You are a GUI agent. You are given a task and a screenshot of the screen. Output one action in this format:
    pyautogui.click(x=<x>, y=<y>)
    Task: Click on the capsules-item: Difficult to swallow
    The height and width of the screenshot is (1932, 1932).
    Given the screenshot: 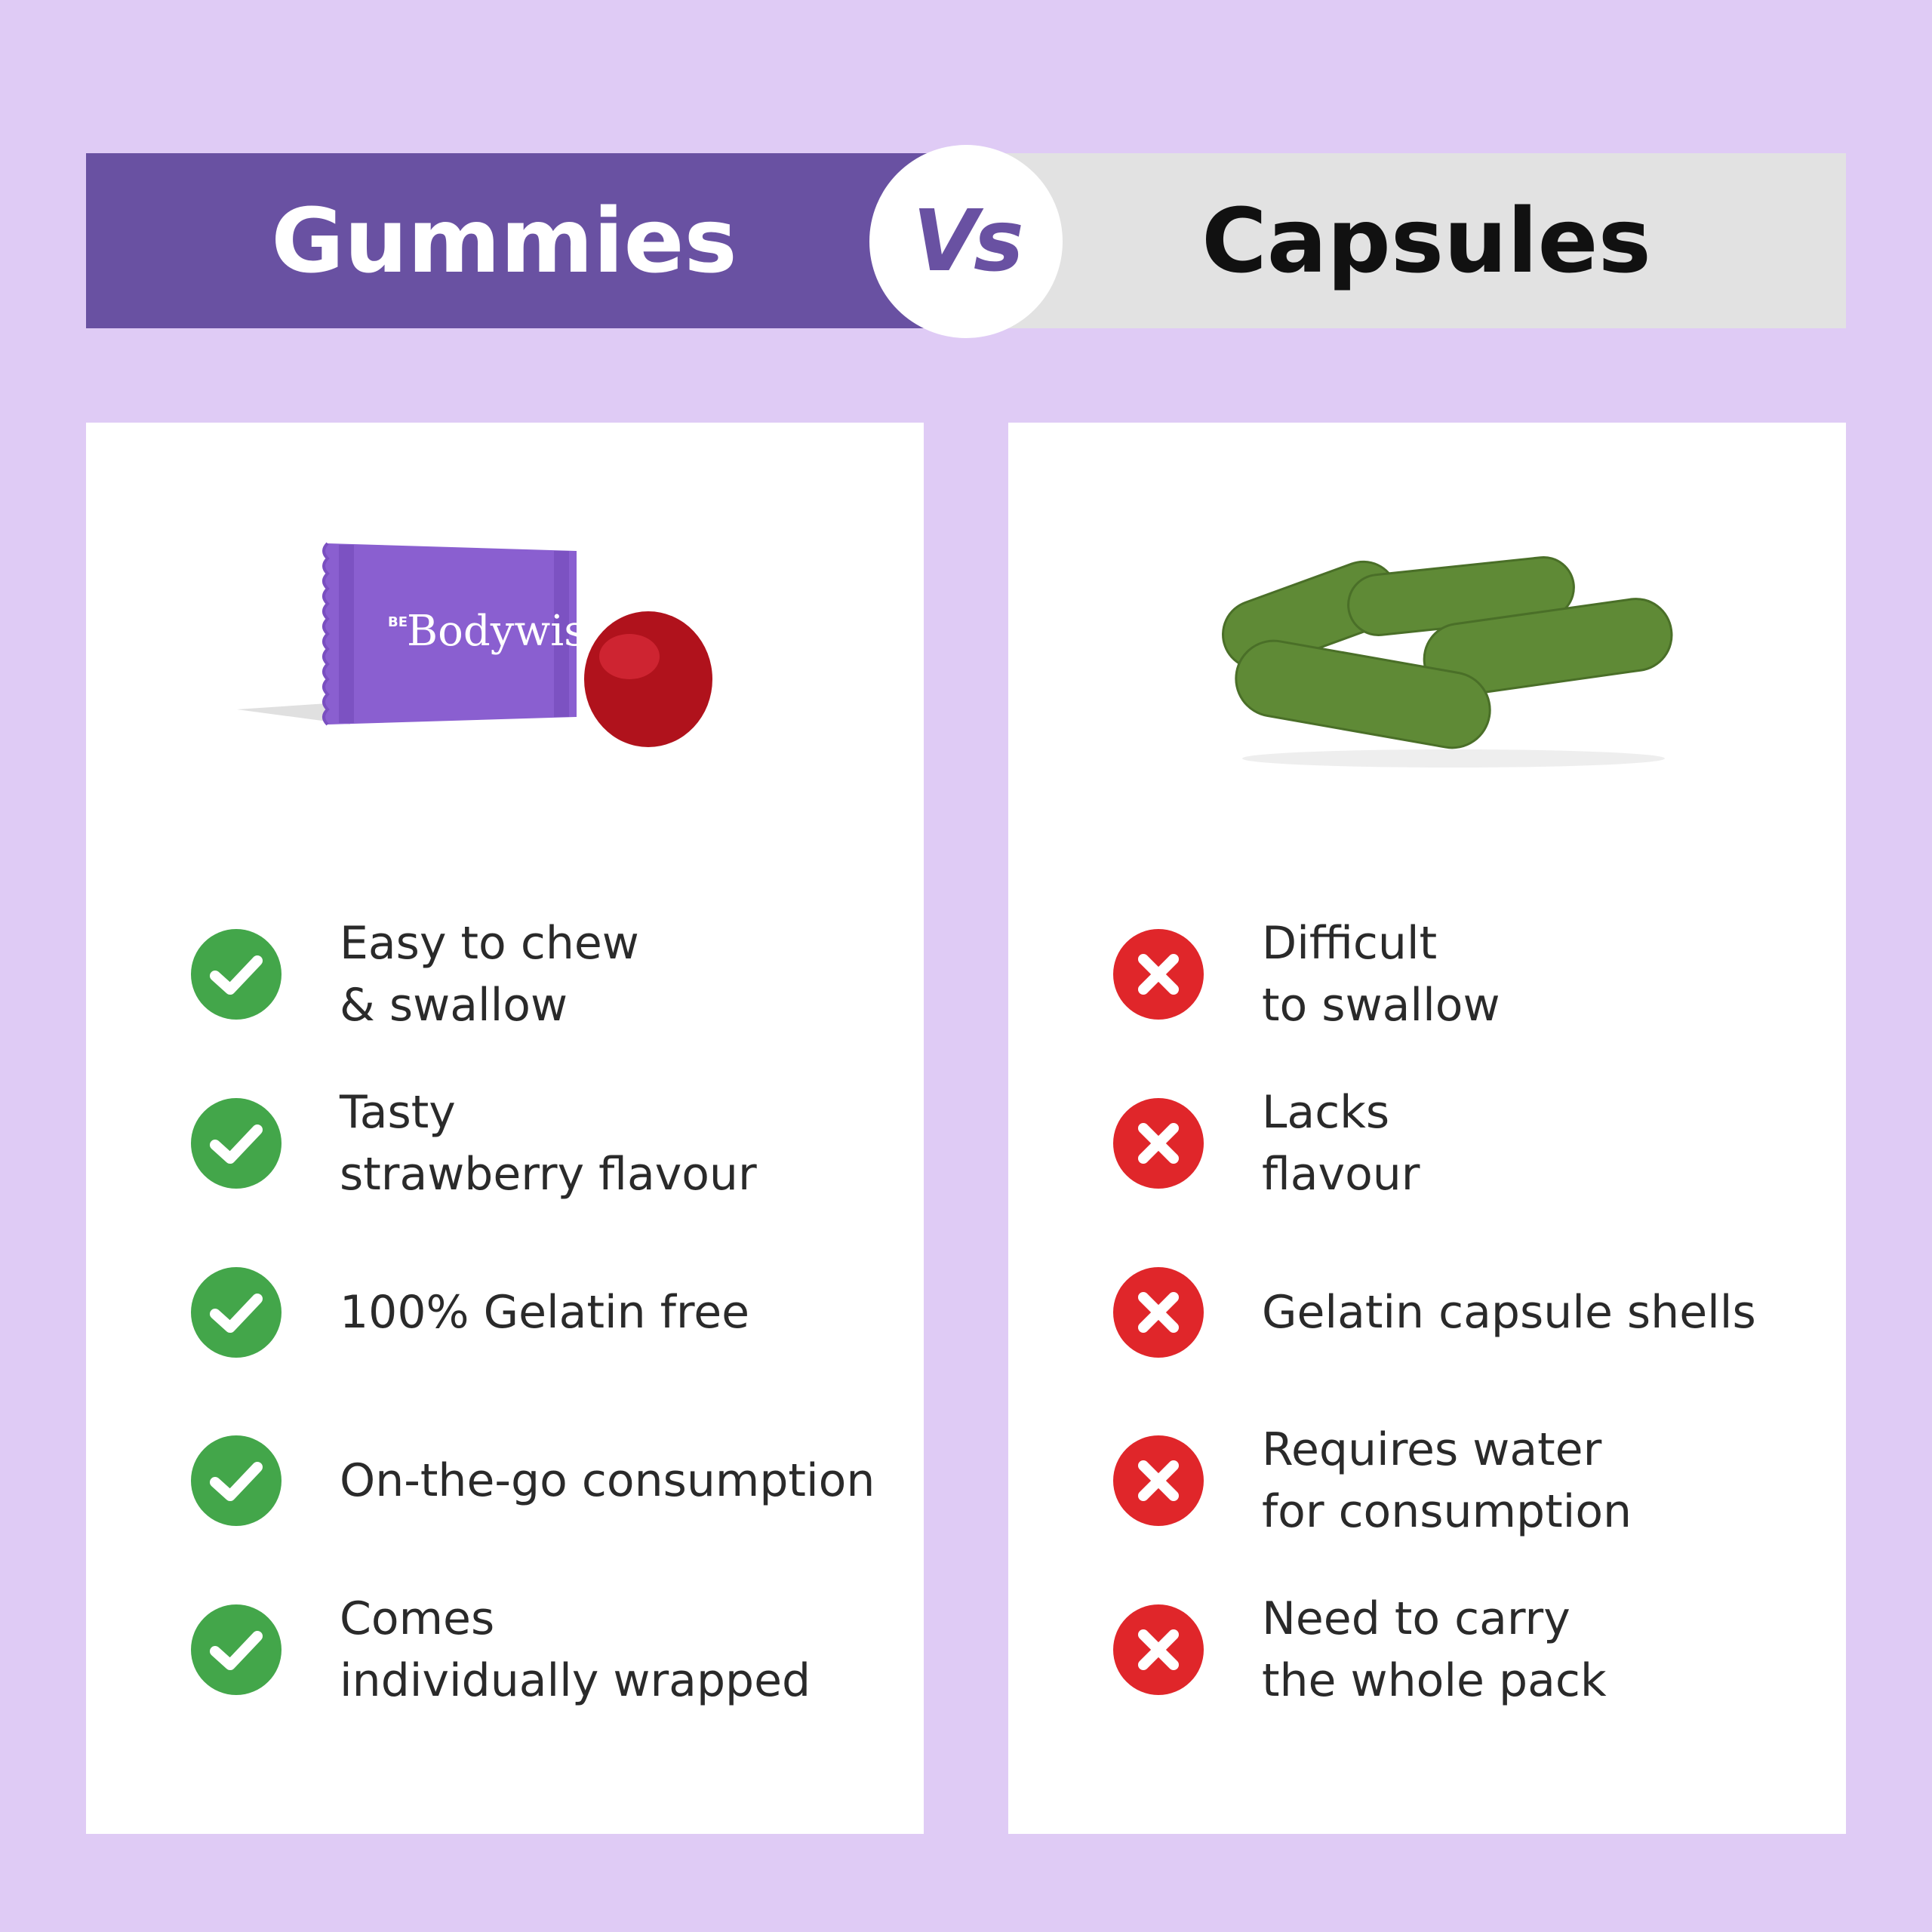 What is the action you would take?
    pyautogui.click(x=1427, y=974)
    